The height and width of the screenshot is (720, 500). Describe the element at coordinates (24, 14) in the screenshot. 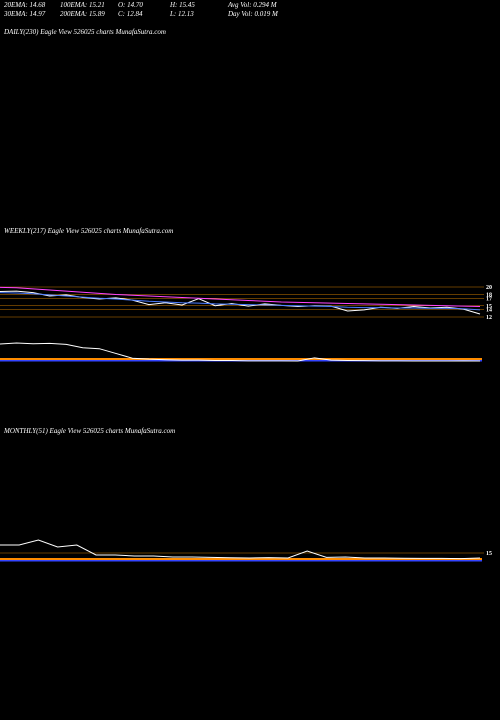

I see `header-stat: 30EMA: 14.97` at that location.